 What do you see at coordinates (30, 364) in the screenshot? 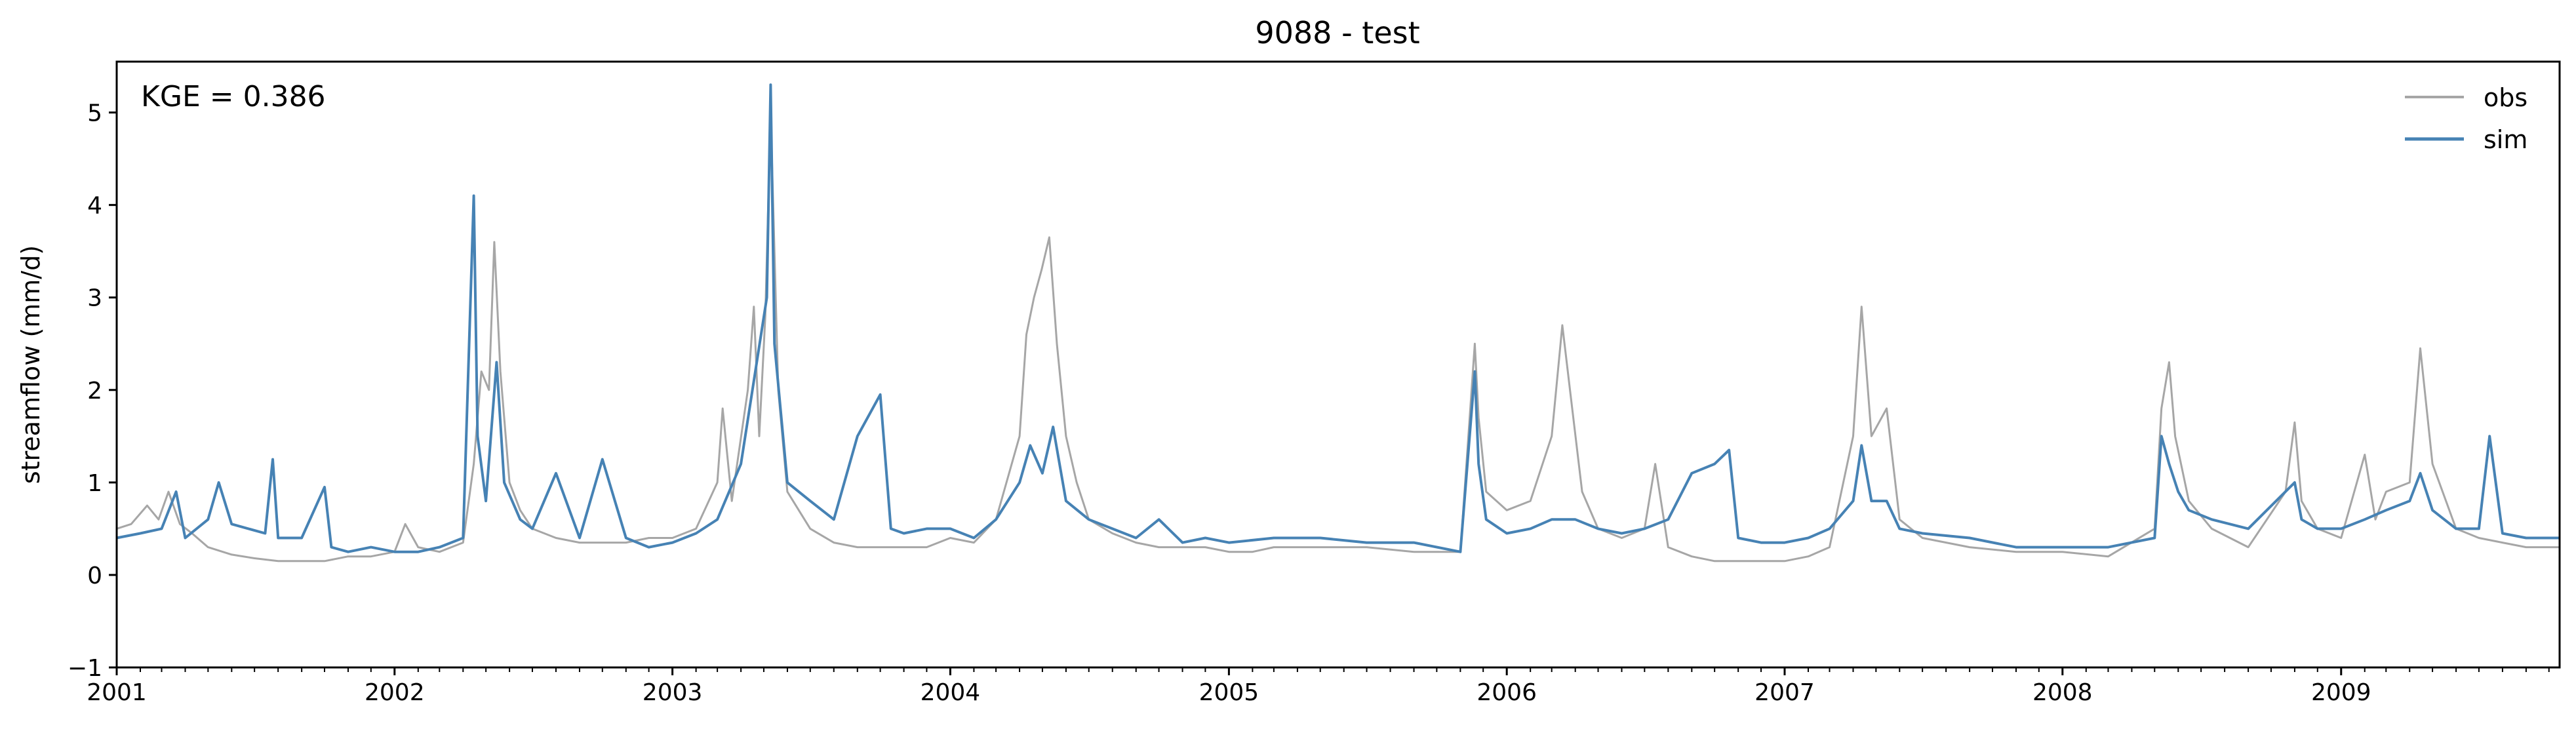
I see `y-axis-label: streamflow (mm/d)` at bounding box center [30, 364].